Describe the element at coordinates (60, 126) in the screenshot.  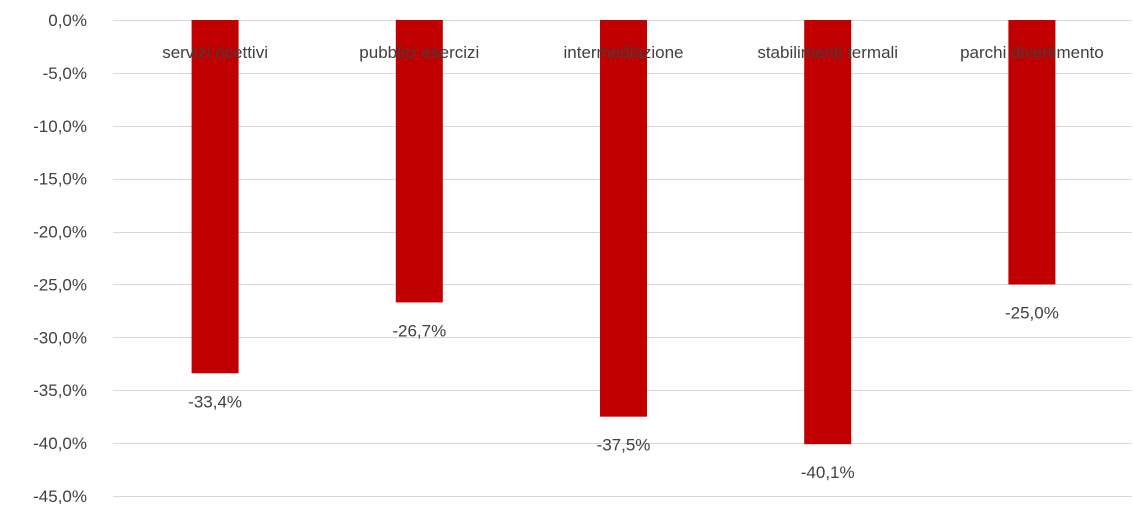
I see `y-tick-label: -10,0%` at that location.